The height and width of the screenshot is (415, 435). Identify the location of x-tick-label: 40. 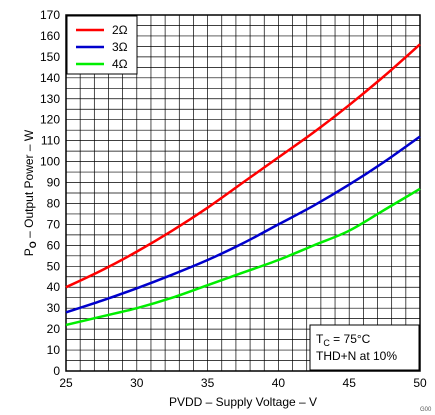
(279, 383).